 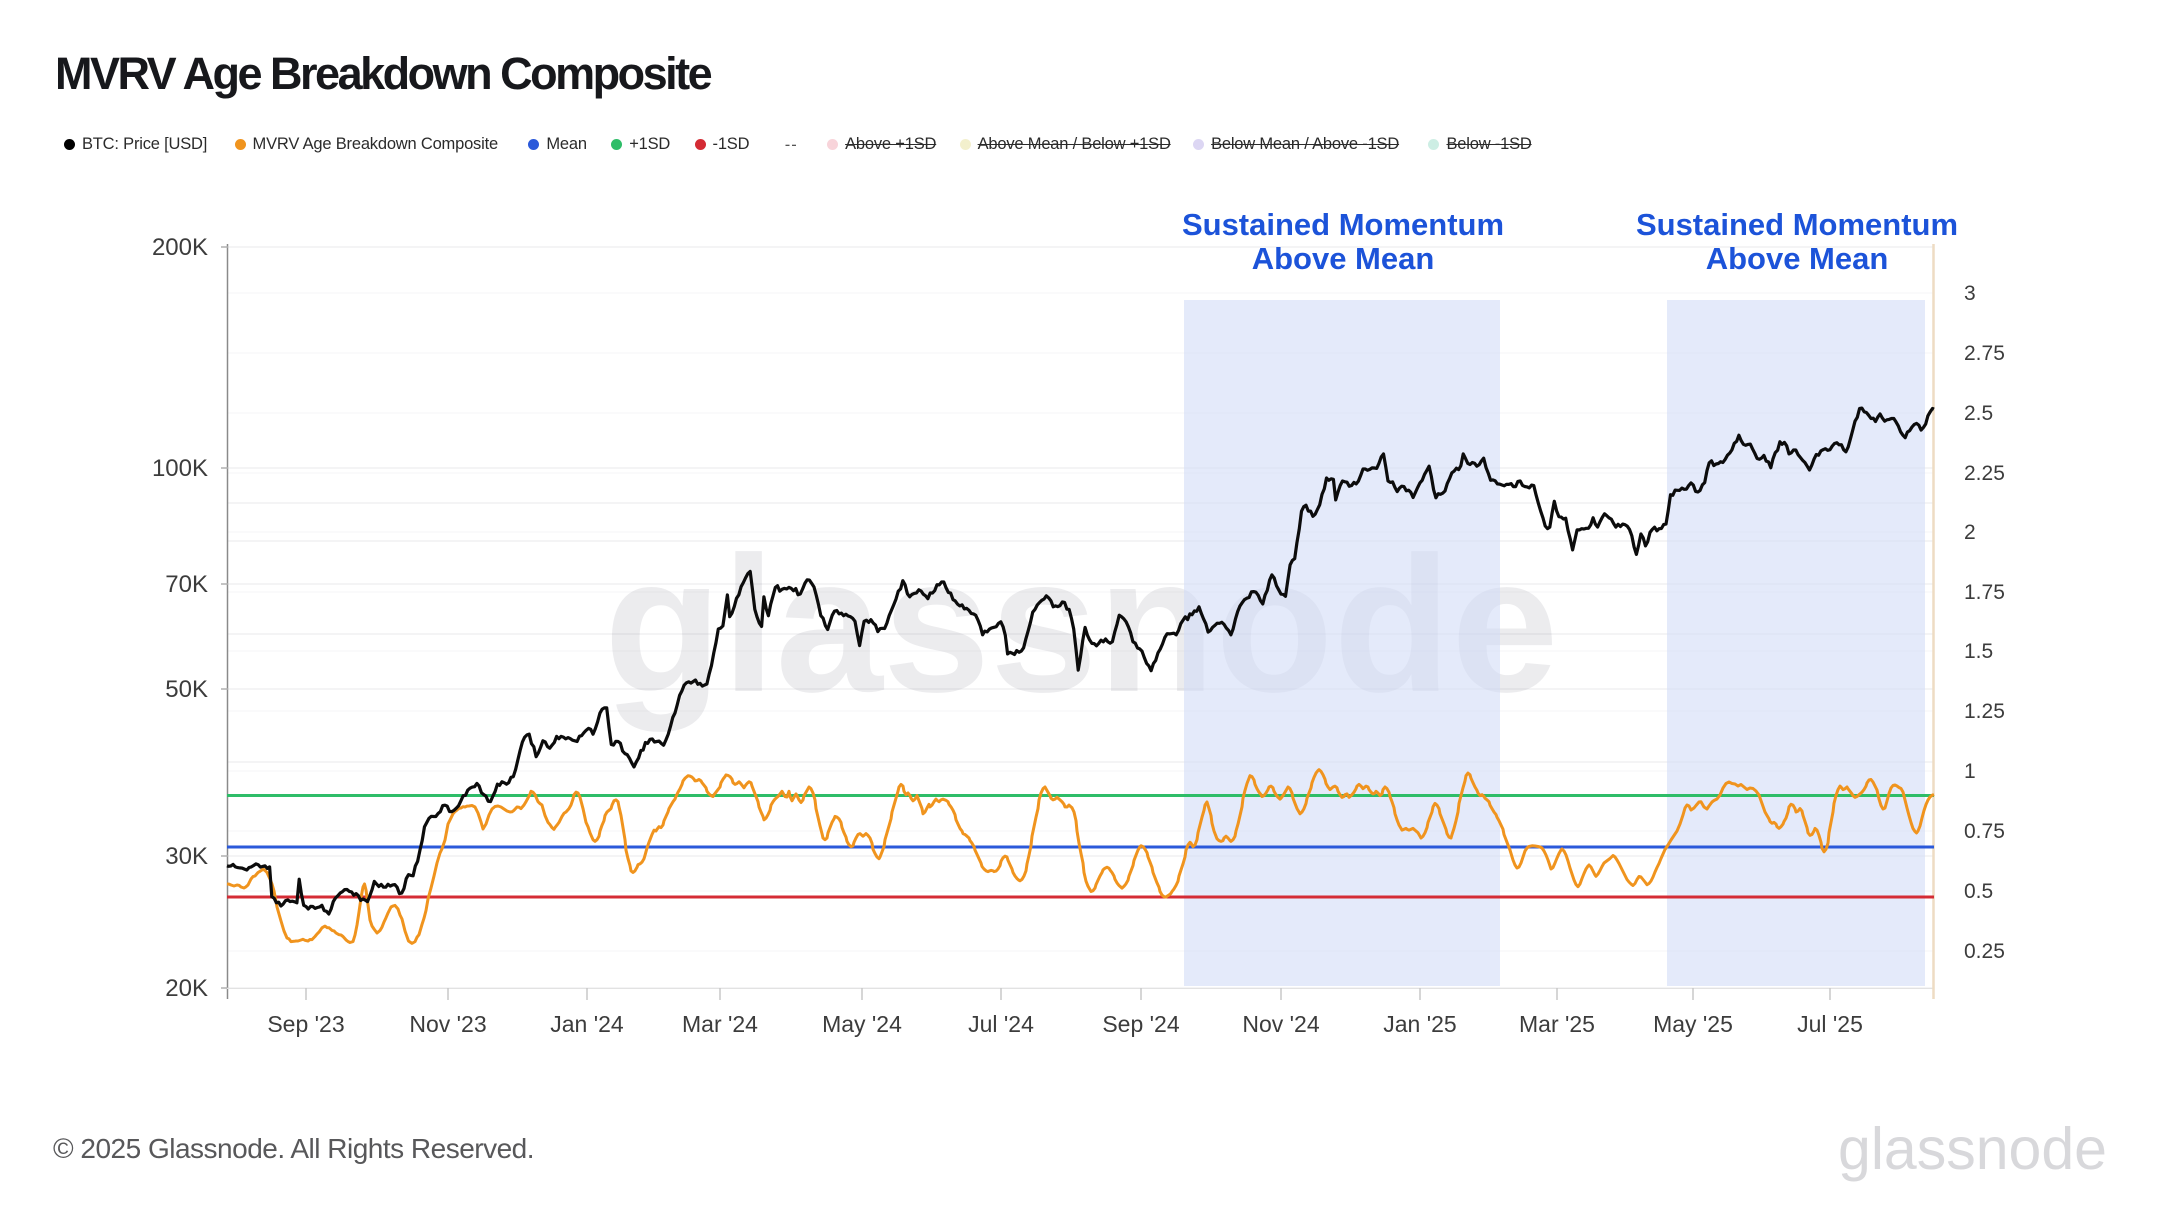 What do you see at coordinates (720, 1024) in the screenshot?
I see `svg-text: Mar '24` at bounding box center [720, 1024].